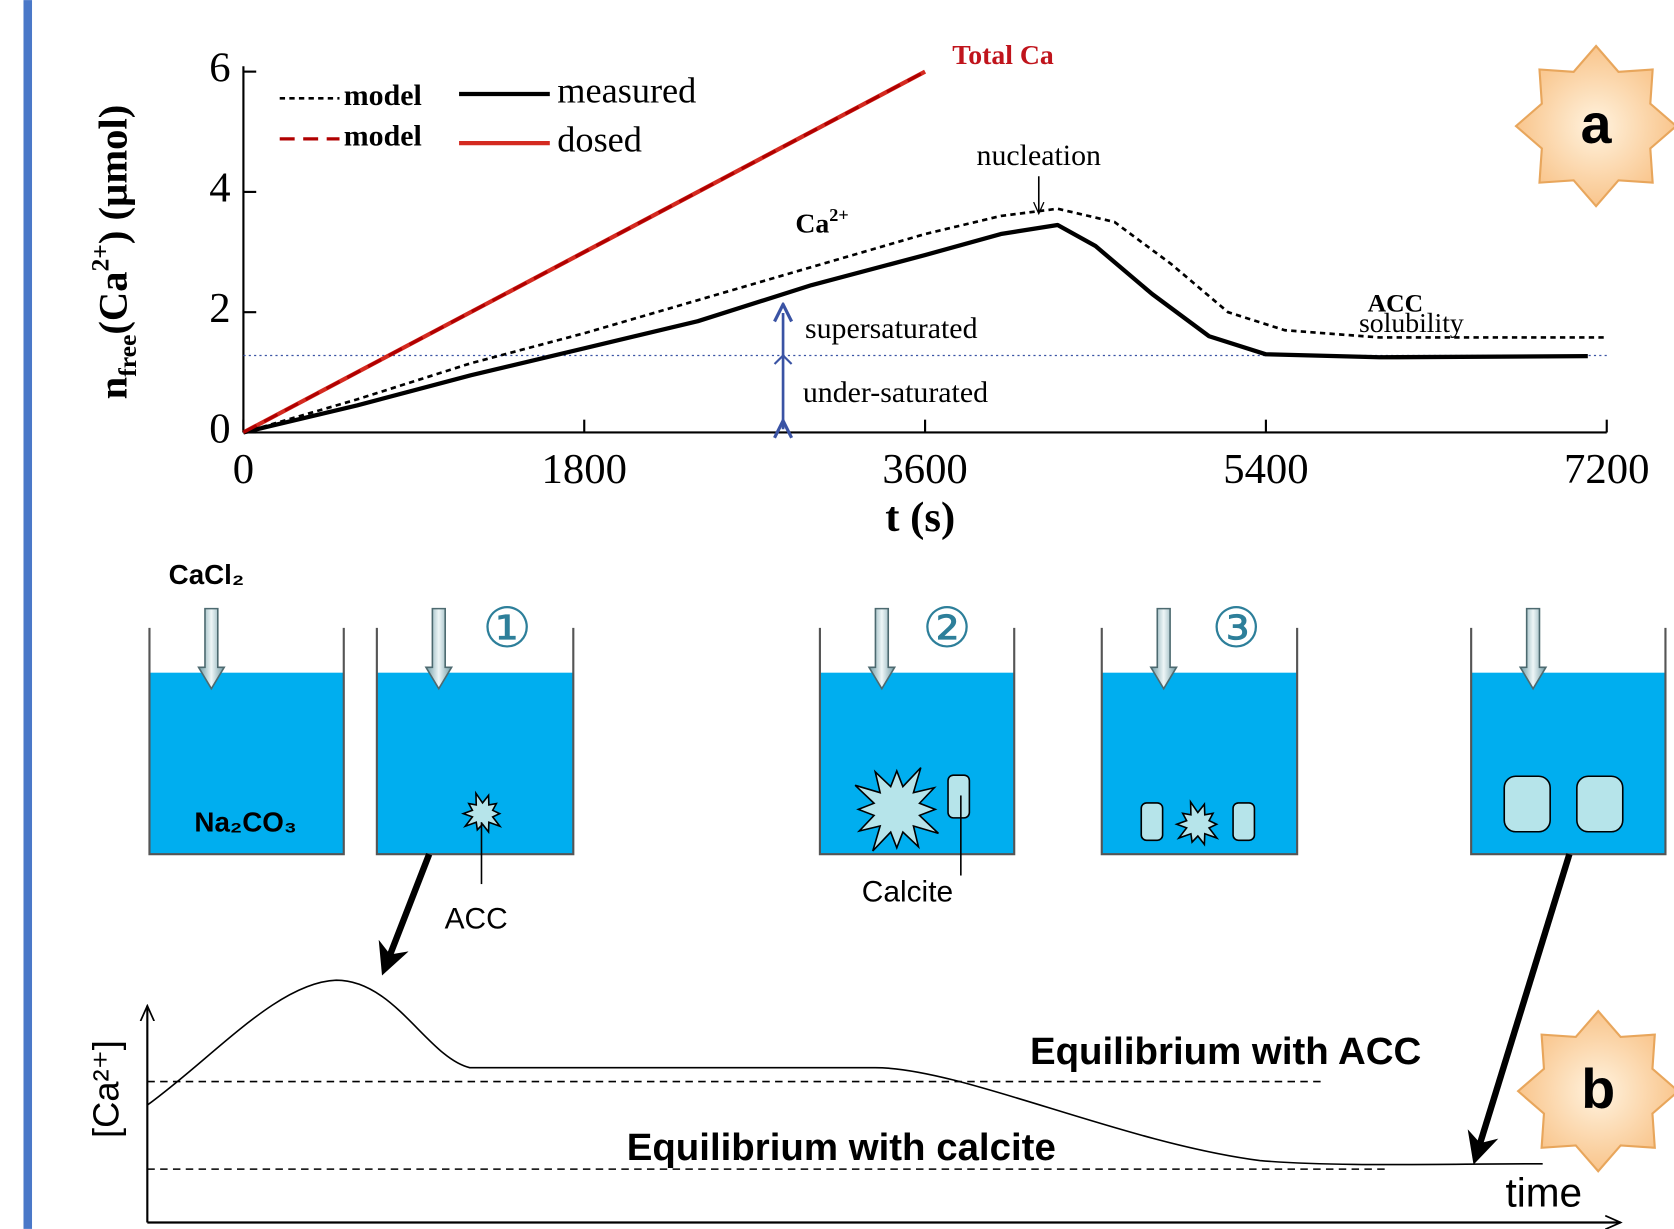 The height and width of the screenshot is (1229, 1674). What do you see at coordinates (947, 628) in the screenshot?
I see `step-number: ②` at bounding box center [947, 628].